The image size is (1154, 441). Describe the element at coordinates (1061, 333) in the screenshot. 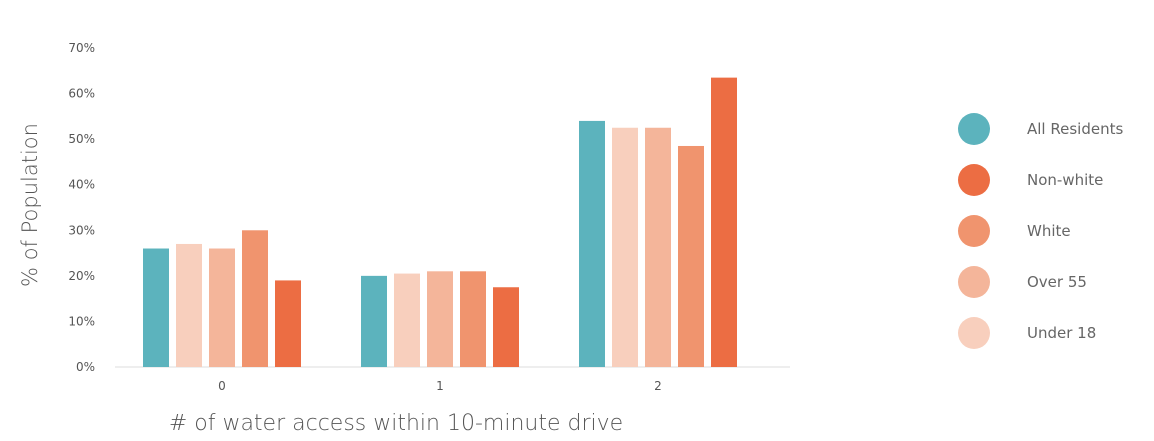

I see `legend-label: Under 18` at that location.